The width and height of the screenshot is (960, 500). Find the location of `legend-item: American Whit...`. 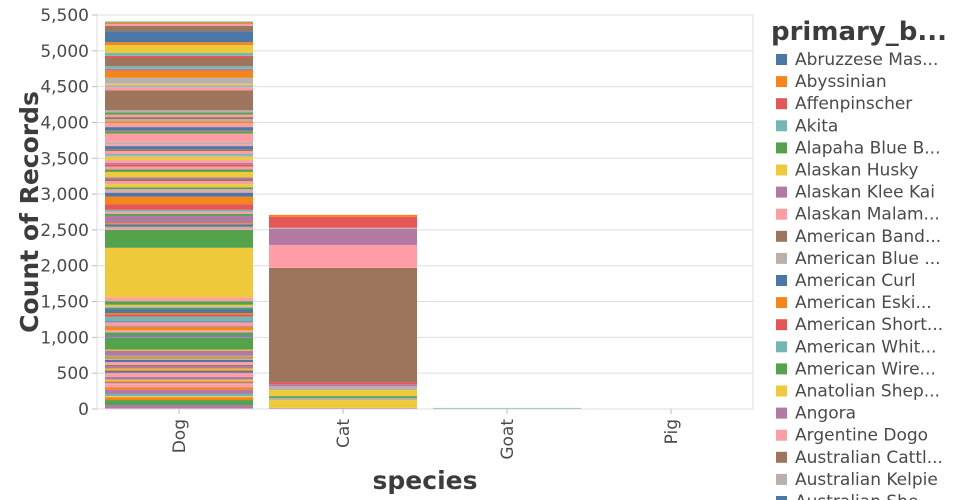

legend-item: American Whit... is located at coordinates (856, 347).